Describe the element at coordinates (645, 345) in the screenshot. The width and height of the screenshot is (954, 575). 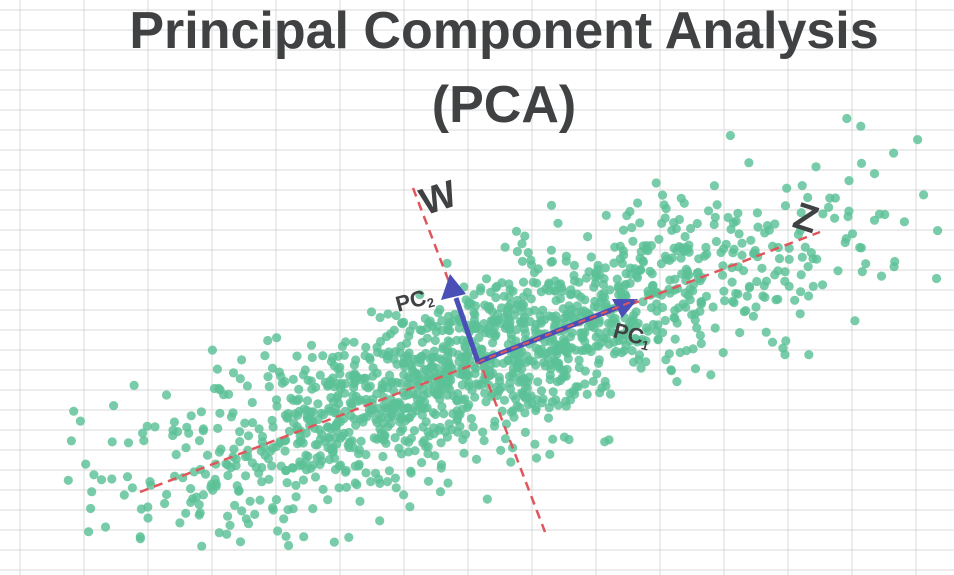
I see `pc1-label-subscript: 1` at that location.